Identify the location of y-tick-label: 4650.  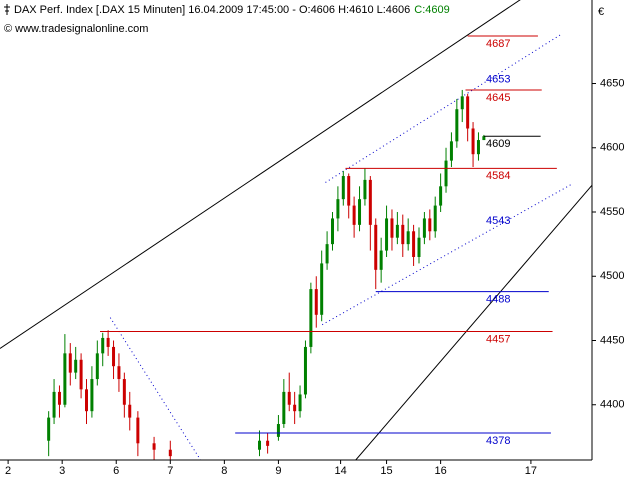
(612, 83).